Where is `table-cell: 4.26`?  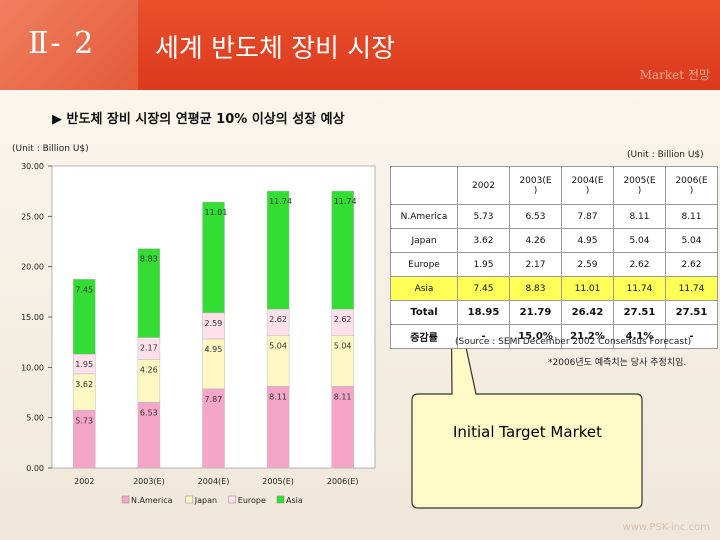
table-cell: 4.26 is located at coordinates (535, 240).